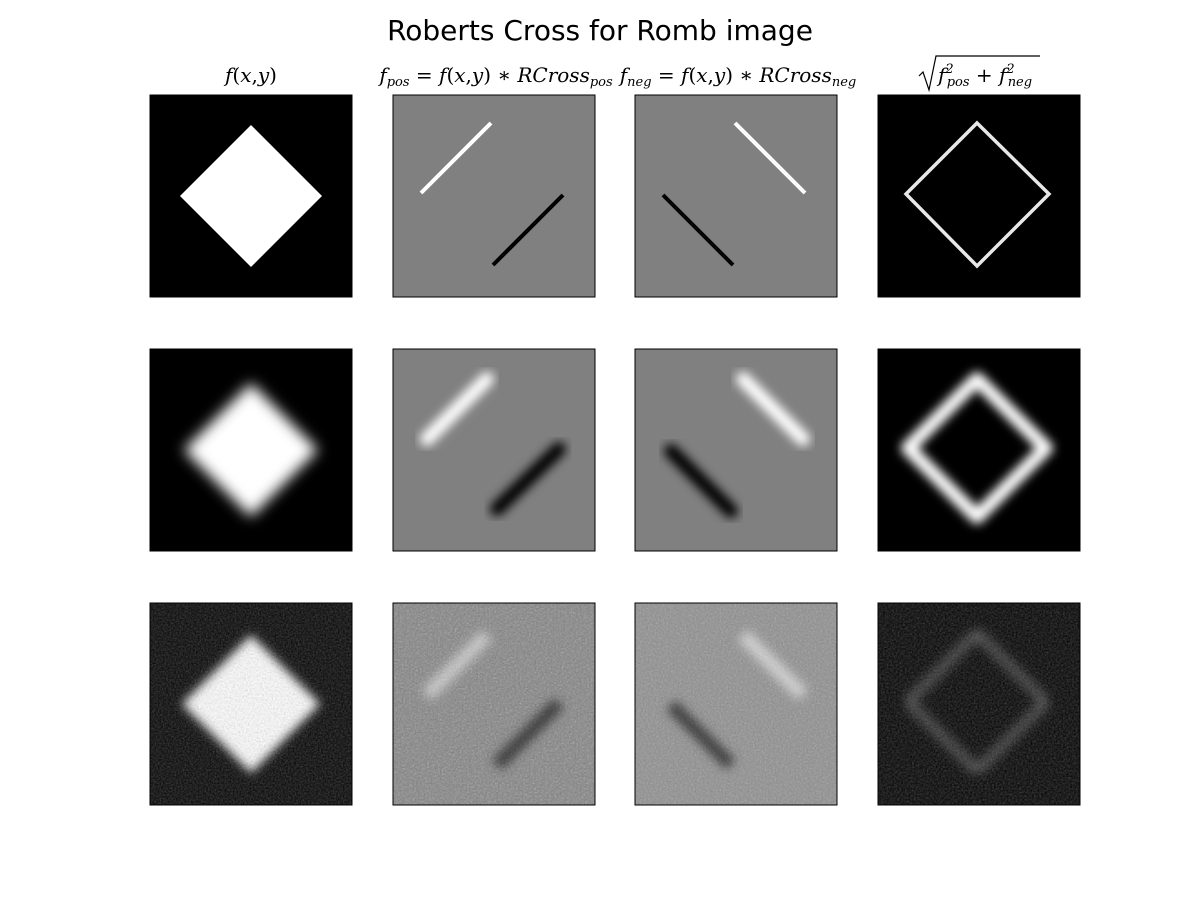  What do you see at coordinates (736, 196) in the screenshot?
I see `panel-neg-sharp` at bounding box center [736, 196].